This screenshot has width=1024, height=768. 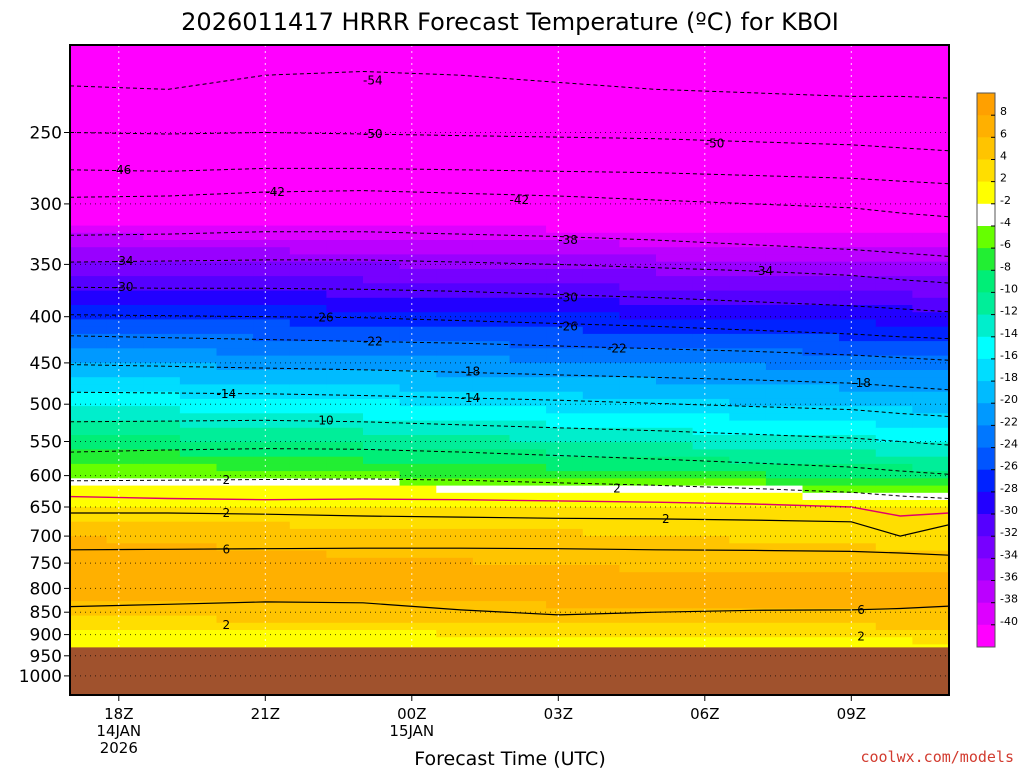 I want to click on contour-label: -30, so click(x=568, y=298).